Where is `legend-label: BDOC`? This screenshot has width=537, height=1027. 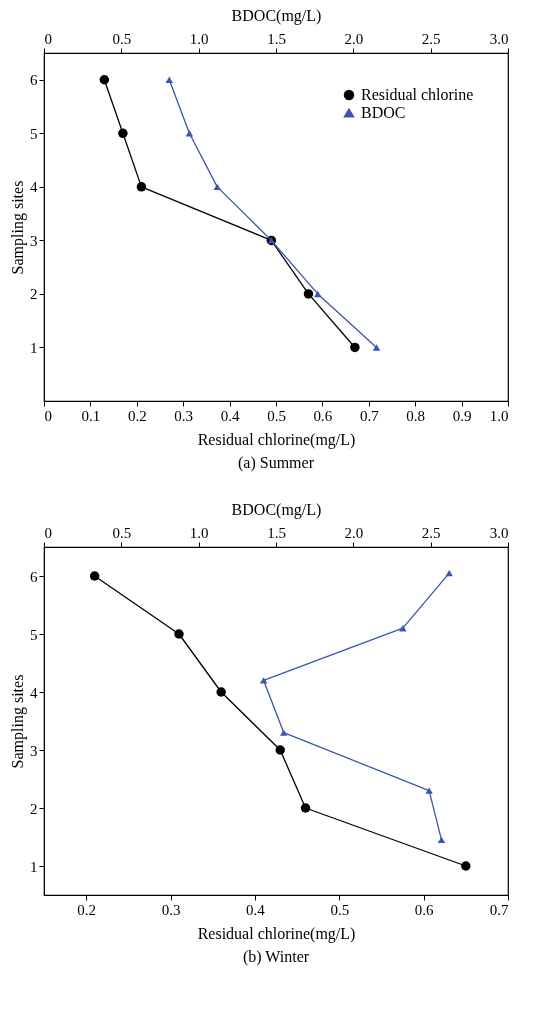 legend-label: BDOC is located at coordinates (383, 112).